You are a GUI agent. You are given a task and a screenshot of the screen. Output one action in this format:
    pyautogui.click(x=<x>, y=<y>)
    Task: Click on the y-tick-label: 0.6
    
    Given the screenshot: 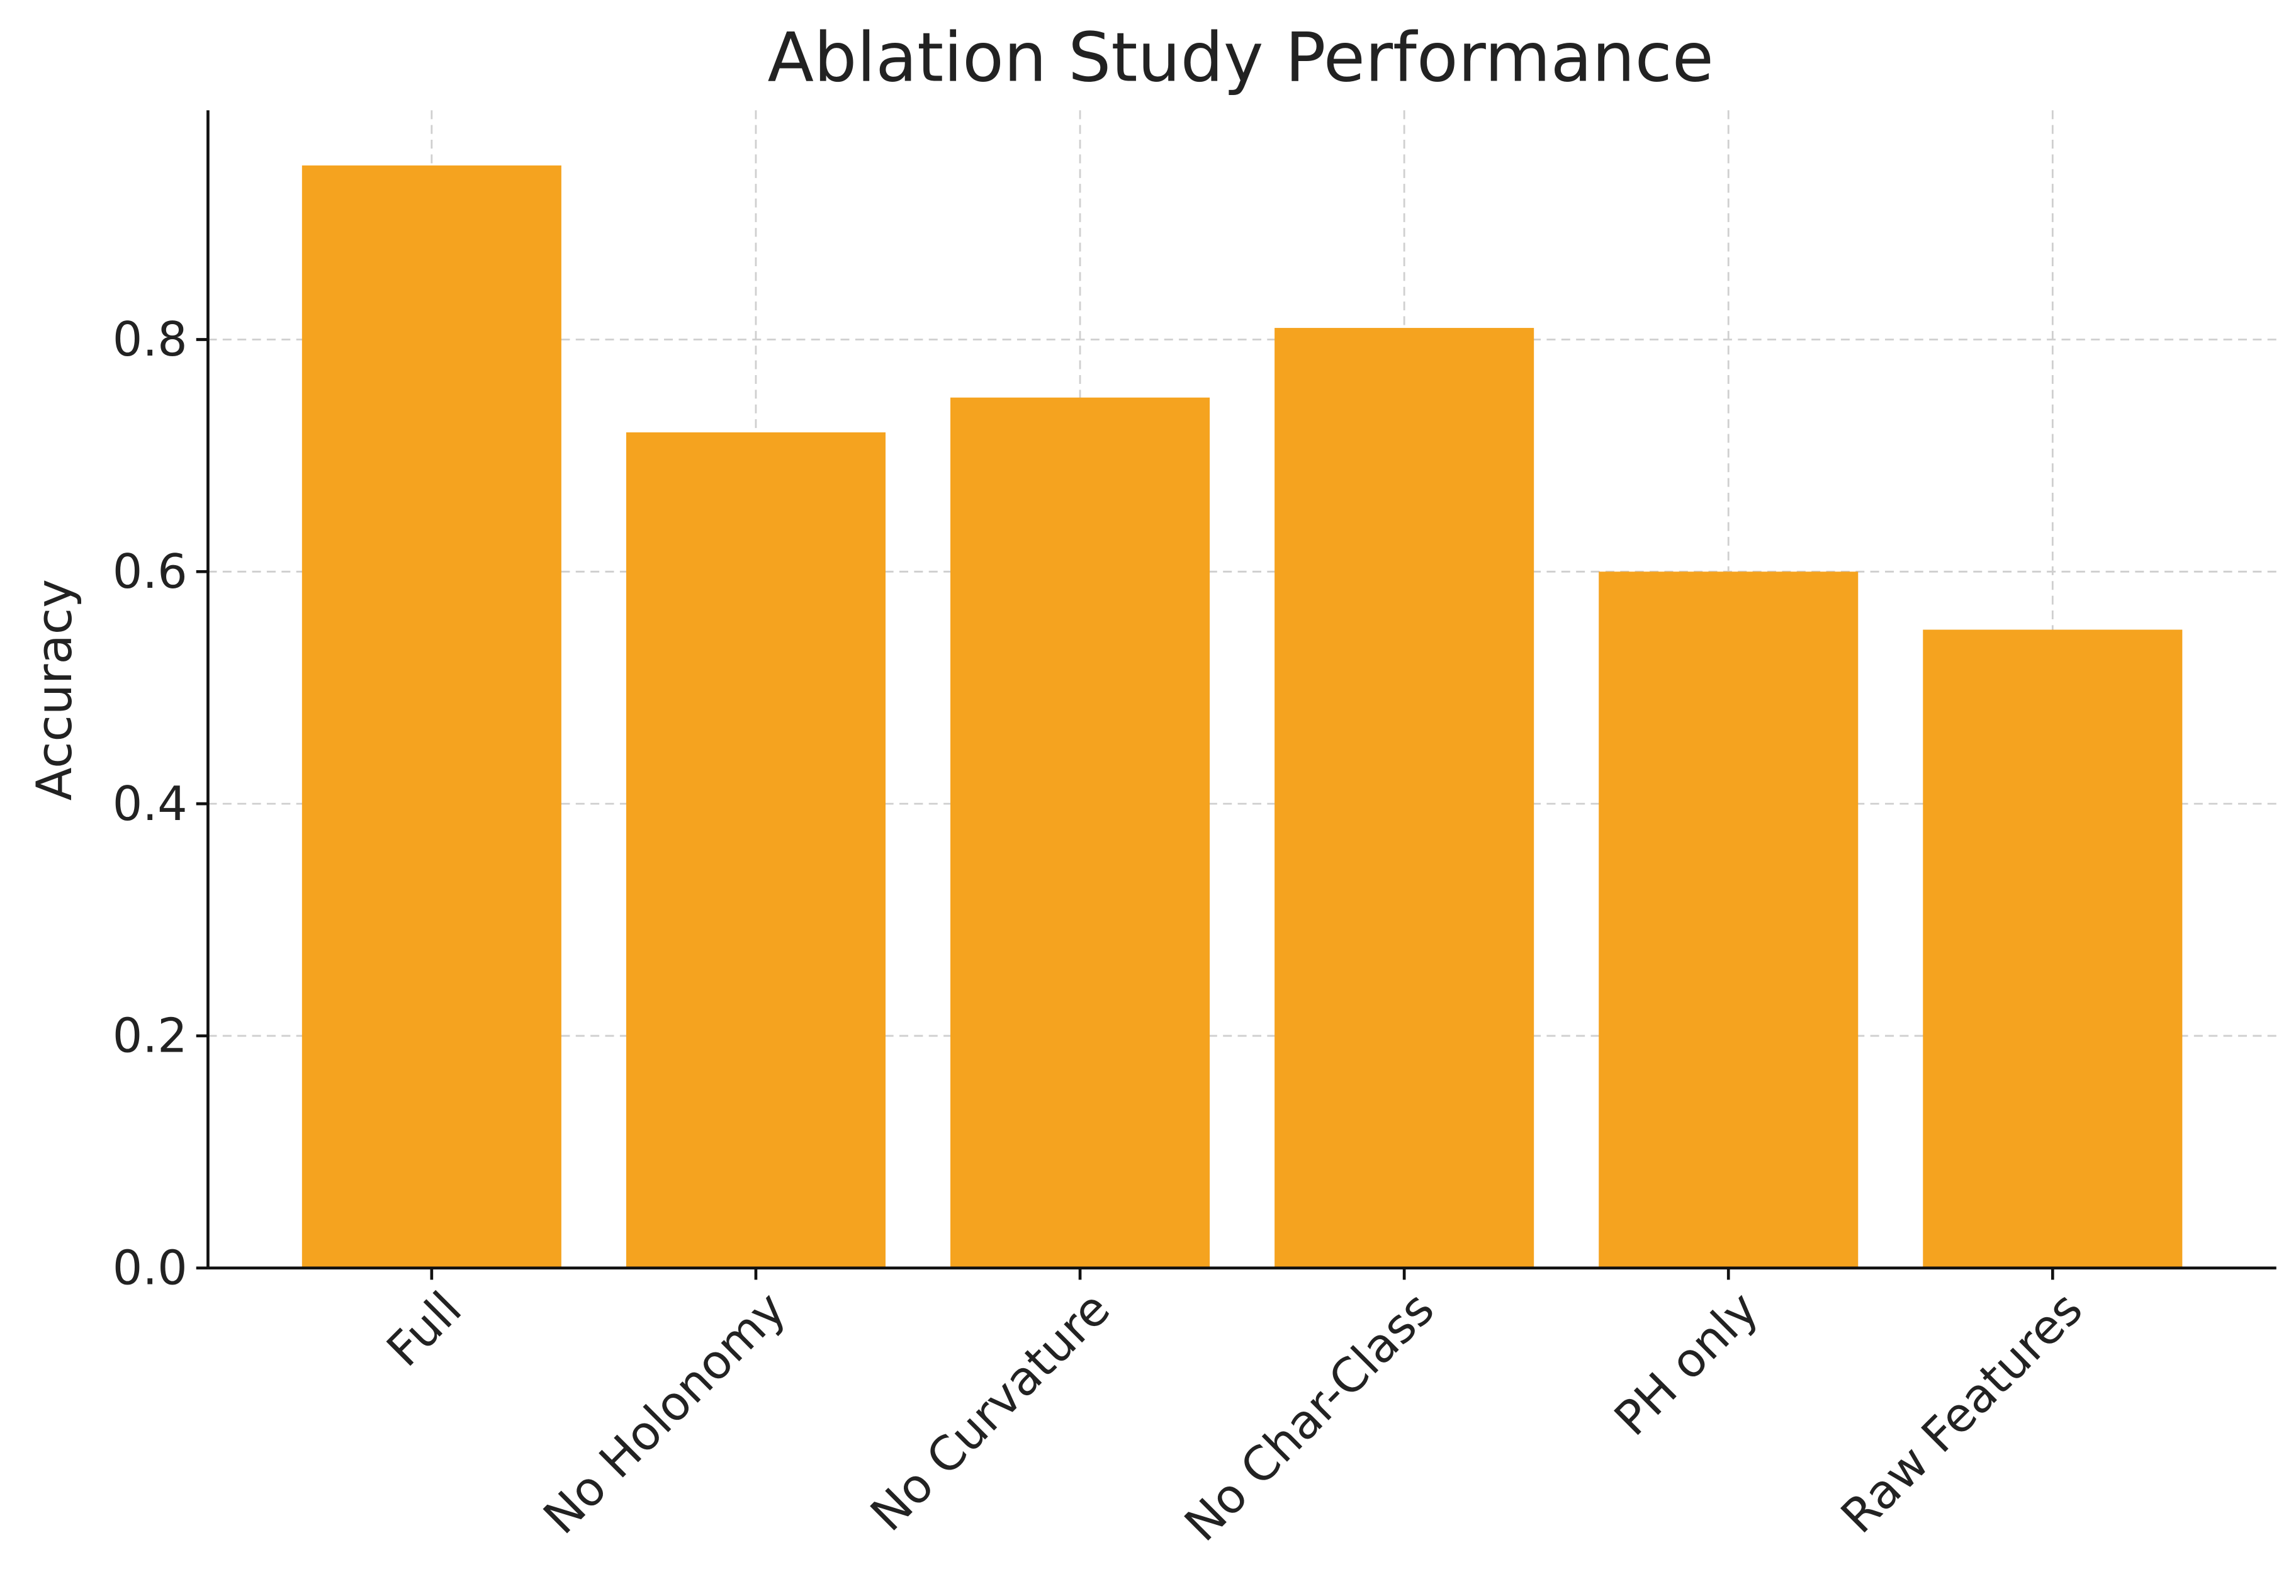 What is the action you would take?
    pyautogui.click(x=150, y=571)
    